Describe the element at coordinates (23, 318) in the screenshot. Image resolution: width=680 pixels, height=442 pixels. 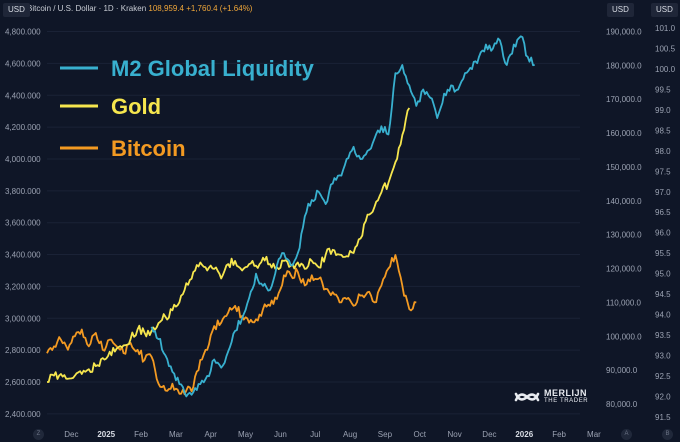
I see `gold-axis-tick: 3,000.000` at that location.